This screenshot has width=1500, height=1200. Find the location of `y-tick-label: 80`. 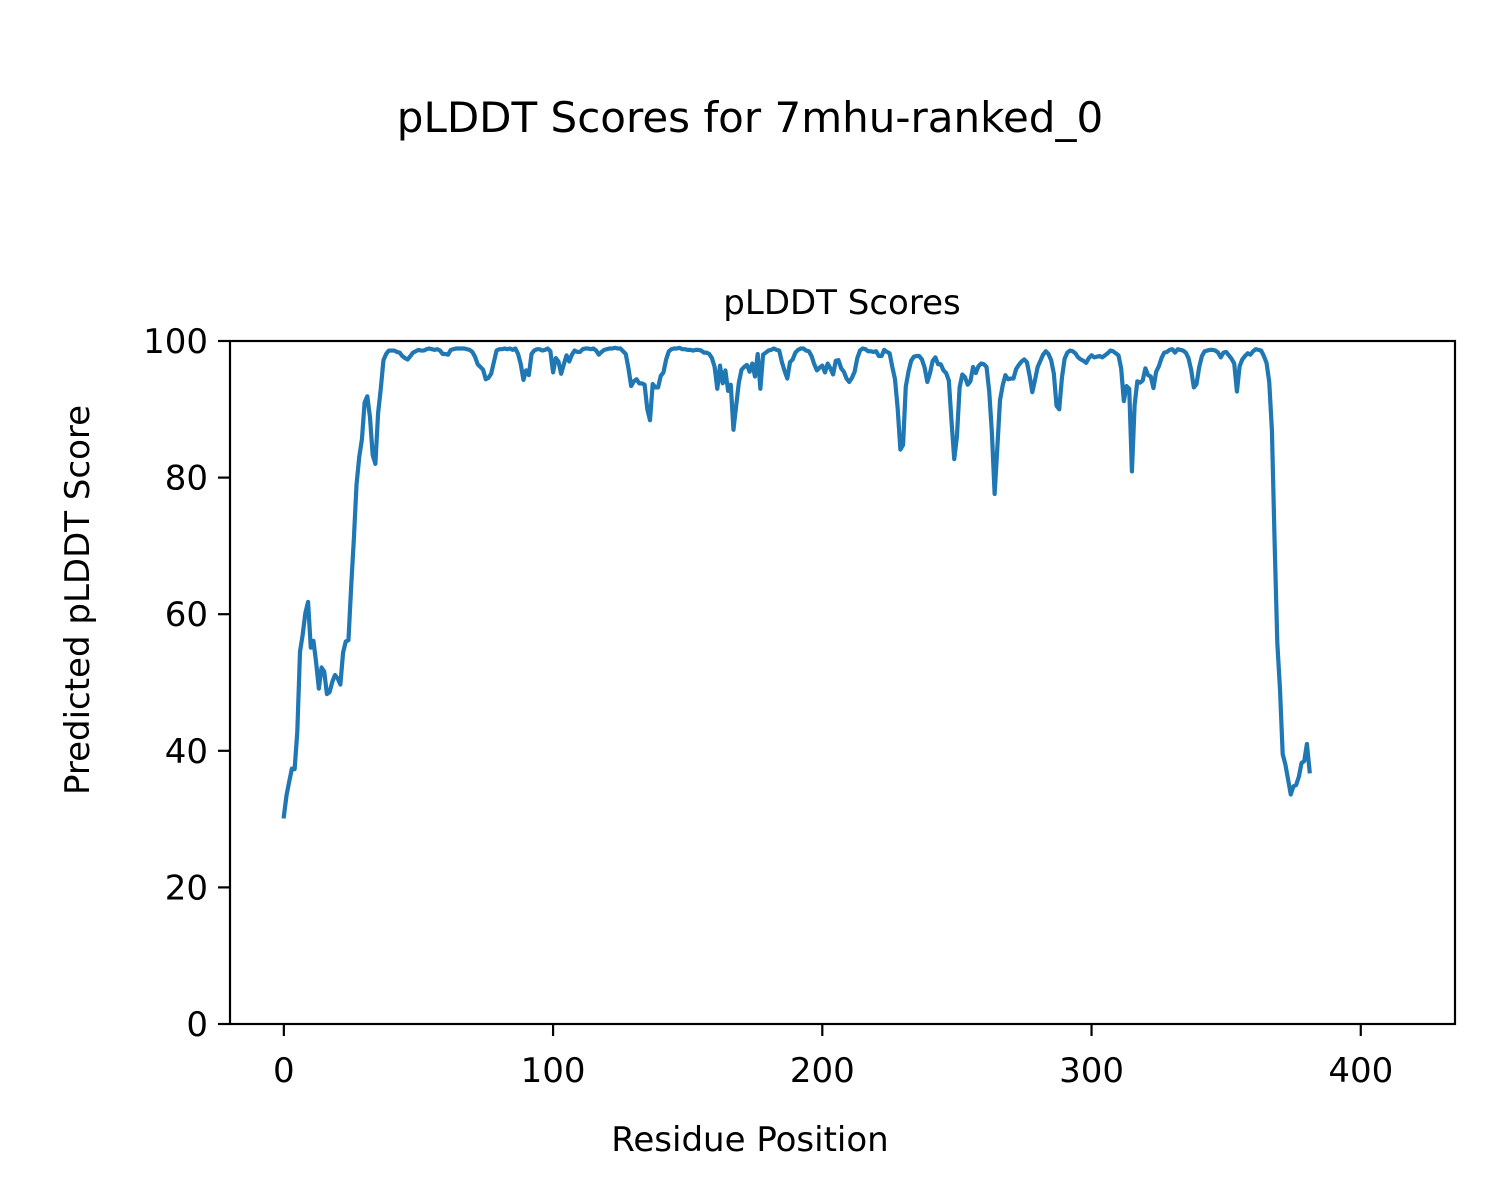

y-tick-label: 80 is located at coordinates (186, 479).